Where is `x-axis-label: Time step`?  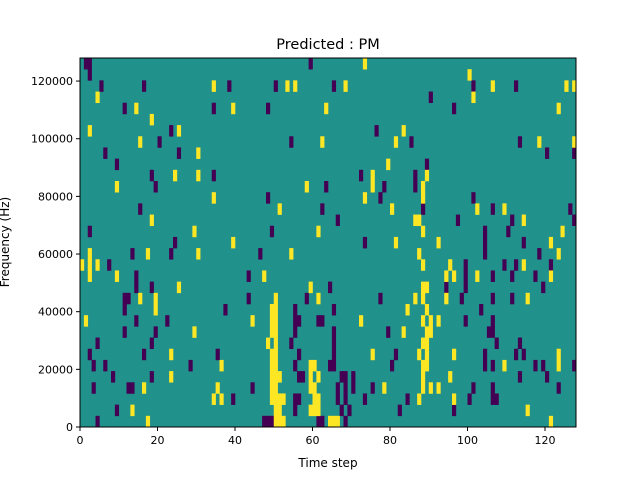 x-axis-label: Time step is located at coordinates (327, 463).